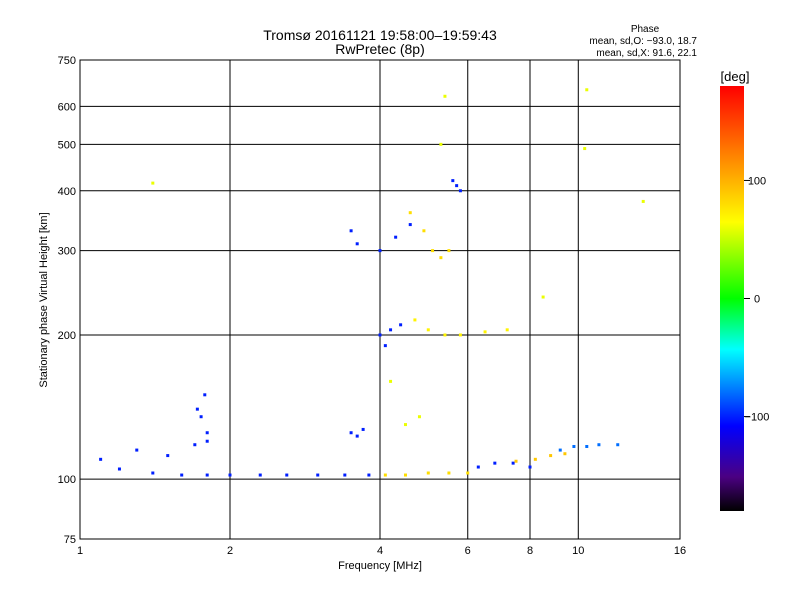  Describe the element at coordinates (645, 29) in the screenshot. I see `stats-title: Phase` at that location.